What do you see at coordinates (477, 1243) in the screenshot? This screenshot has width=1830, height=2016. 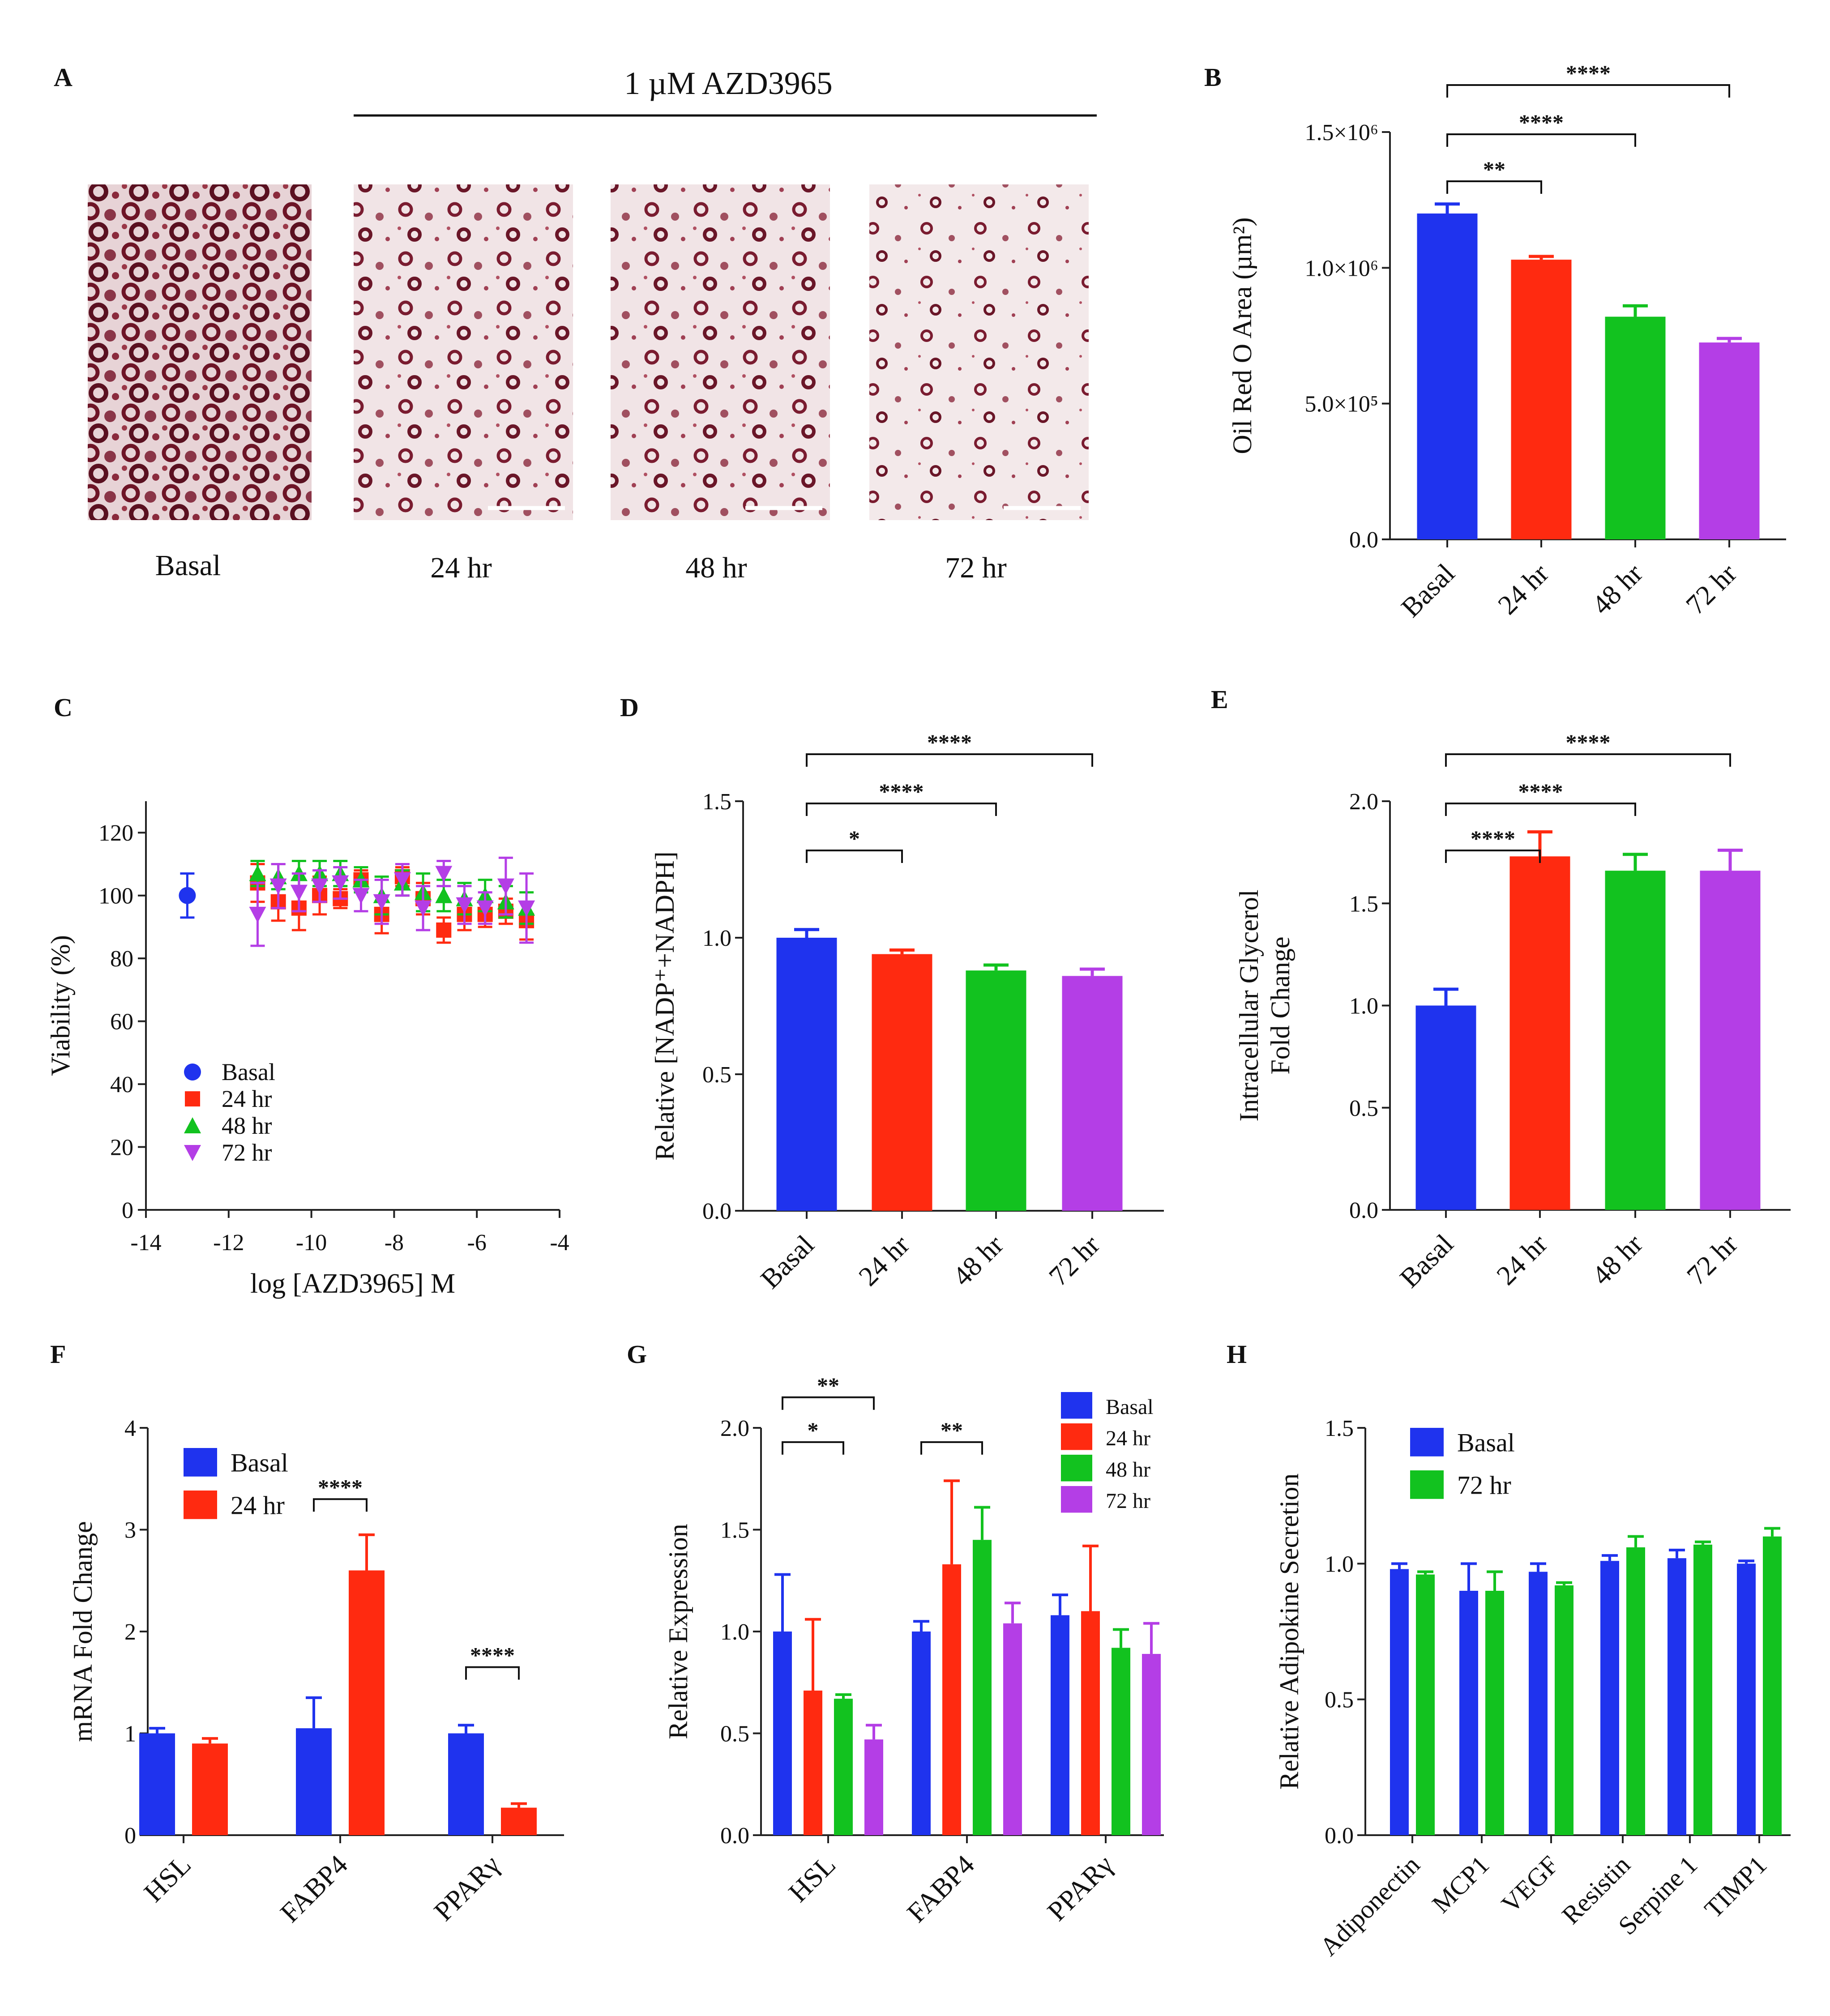 I see `x-tick-label: -6` at bounding box center [477, 1243].